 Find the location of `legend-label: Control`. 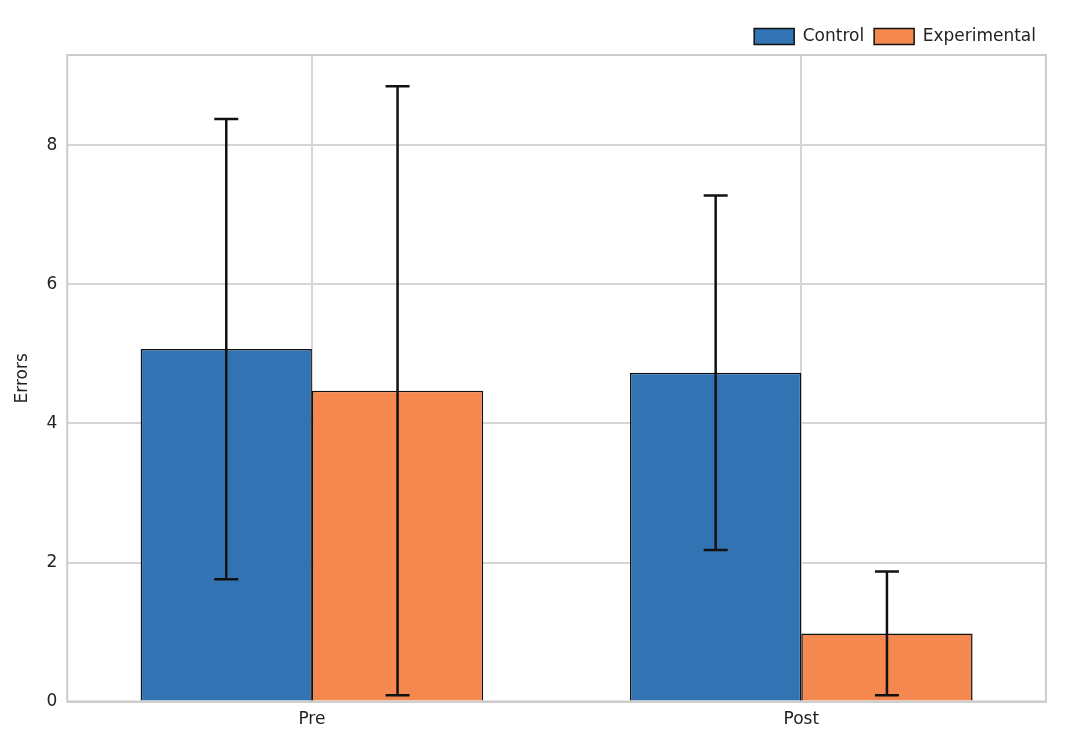

legend-label: Control is located at coordinates (833, 34).